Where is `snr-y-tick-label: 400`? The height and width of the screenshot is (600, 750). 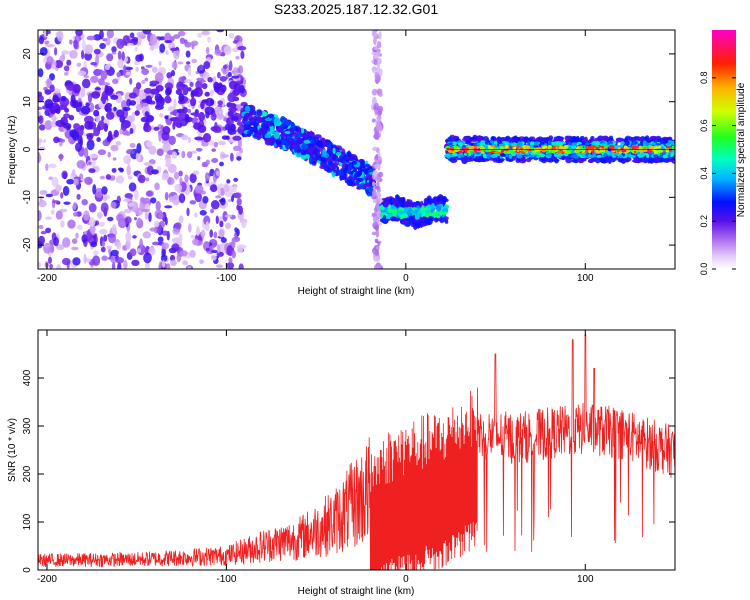
snr-y-tick-label: 400 is located at coordinates (27, 377).